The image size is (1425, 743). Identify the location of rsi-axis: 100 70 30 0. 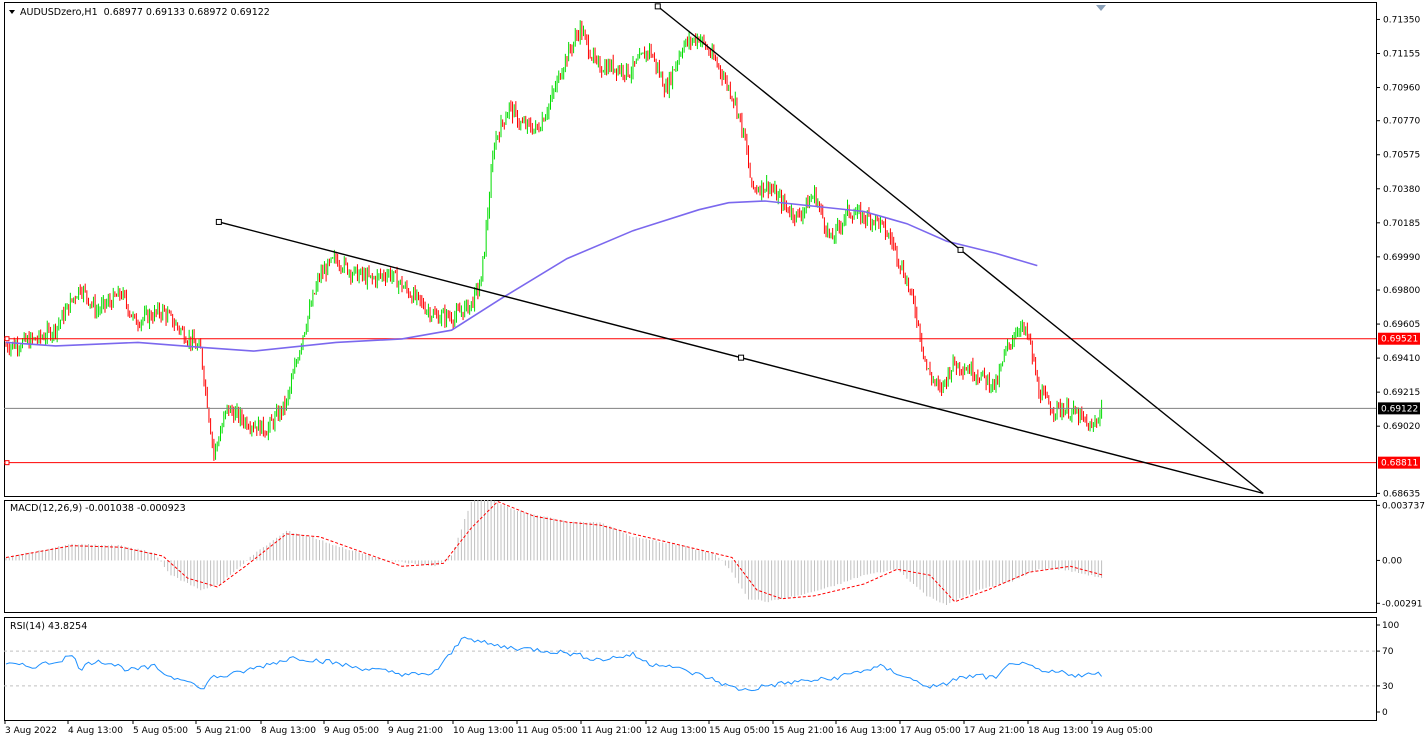
(1387, 669).